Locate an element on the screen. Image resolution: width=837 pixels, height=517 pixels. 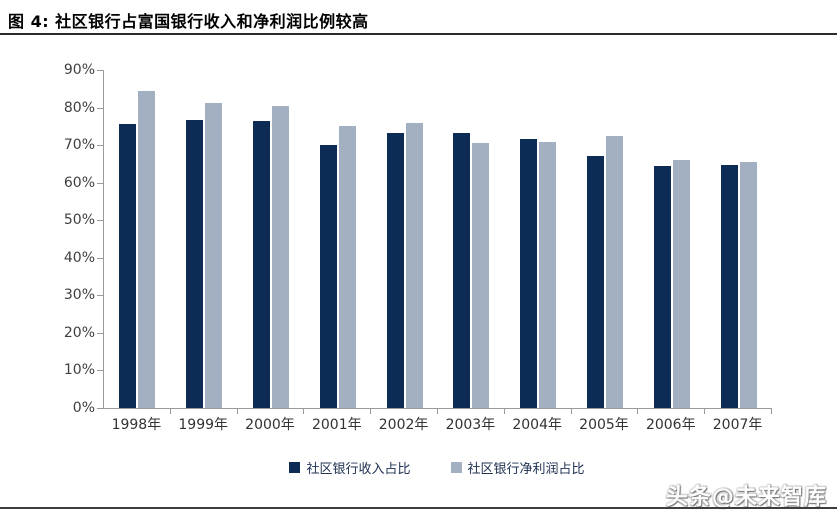
bar-group-2000年 is located at coordinates (271, 239).